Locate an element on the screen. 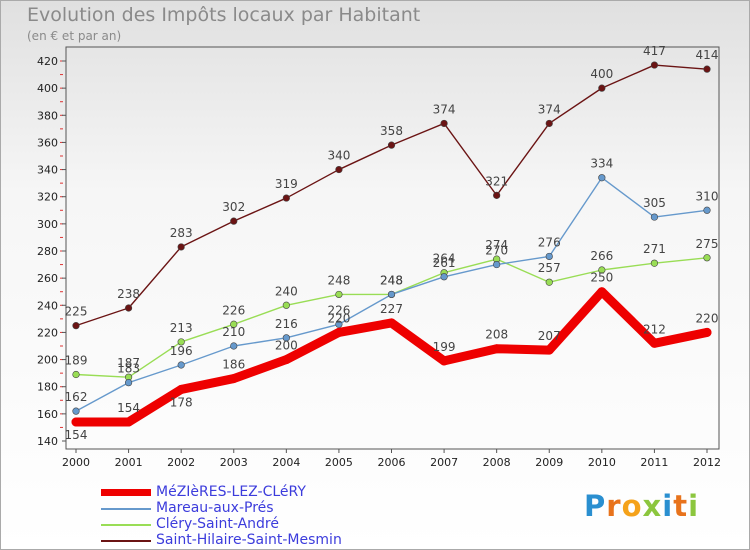 The width and height of the screenshot is (750, 550). y-tick-label: 280 is located at coordinates (47, 251).